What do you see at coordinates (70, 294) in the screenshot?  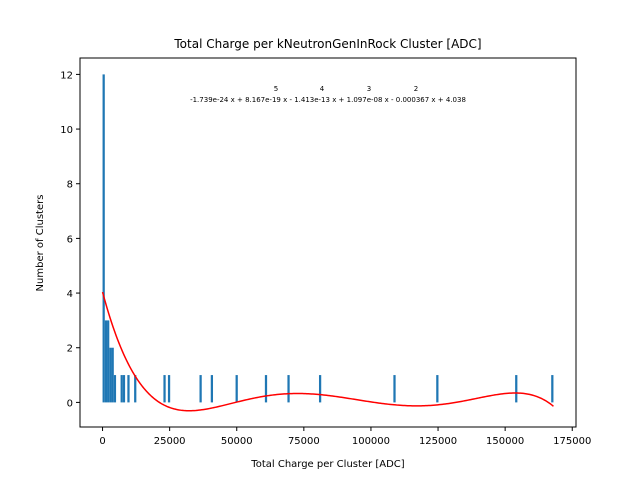 I see `y-tick-label: 4` at bounding box center [70, 294].